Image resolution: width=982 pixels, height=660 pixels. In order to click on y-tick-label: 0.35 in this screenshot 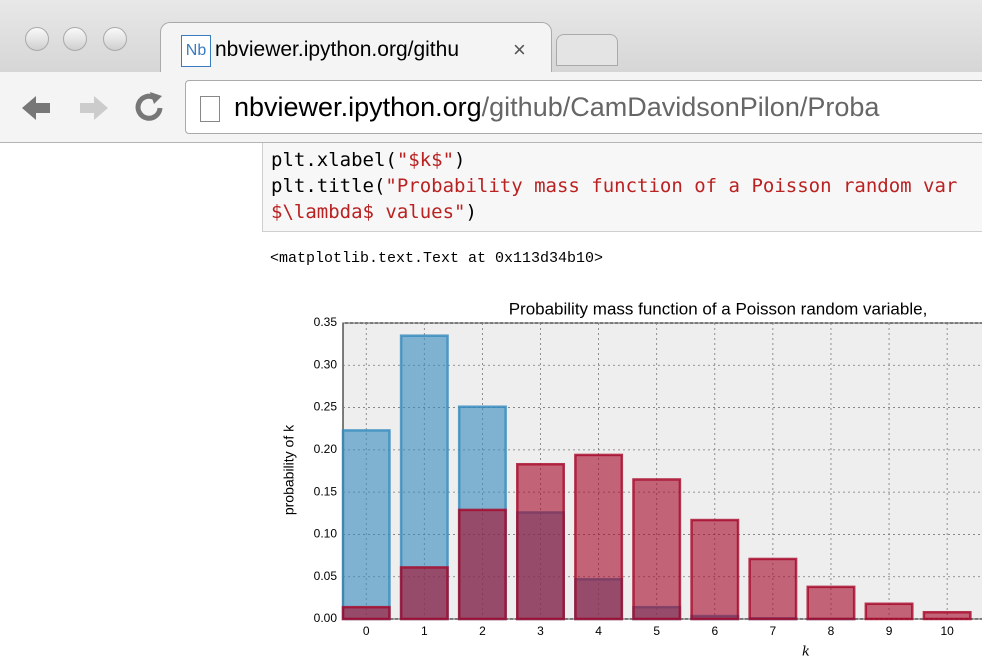, I will do `click(326, 322)`.